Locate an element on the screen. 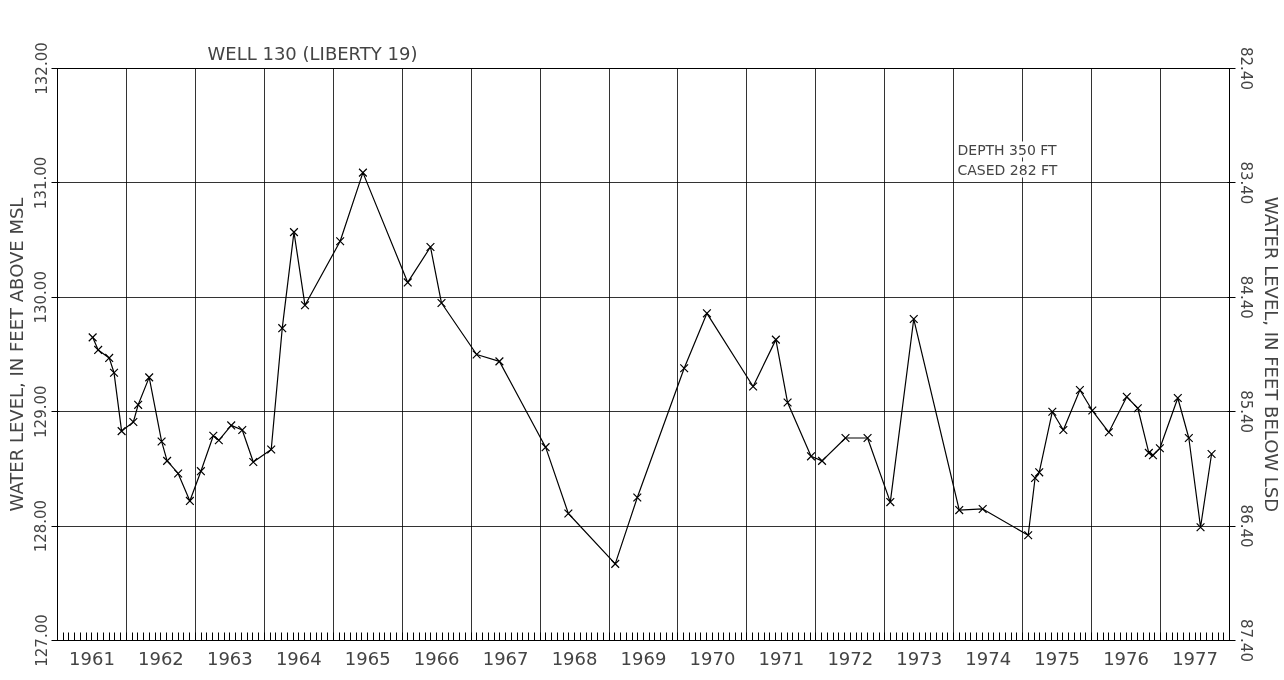 Image resolution: width=1284 pixels, height=680 pixels. y2-tick-label: 86.40 is located at coordinates (1245, 526).